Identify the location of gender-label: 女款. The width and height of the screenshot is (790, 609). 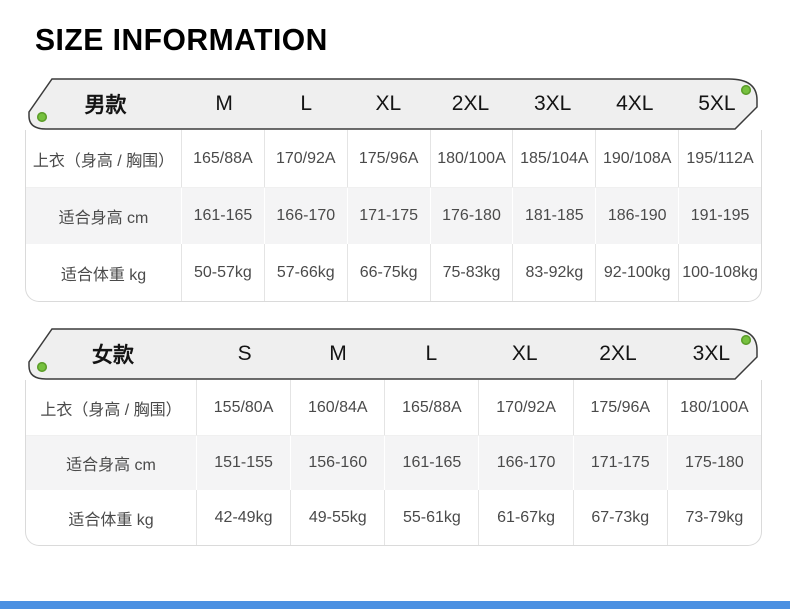
(113, 355).